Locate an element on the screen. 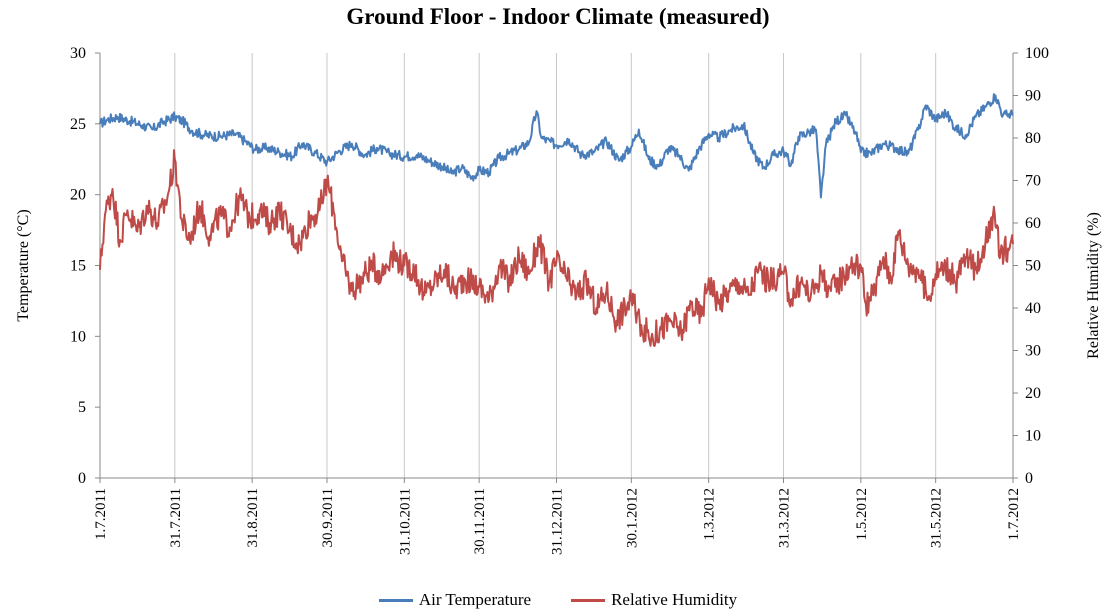  y-right-tick-label: 90 is located at coordinates (1033, 96).